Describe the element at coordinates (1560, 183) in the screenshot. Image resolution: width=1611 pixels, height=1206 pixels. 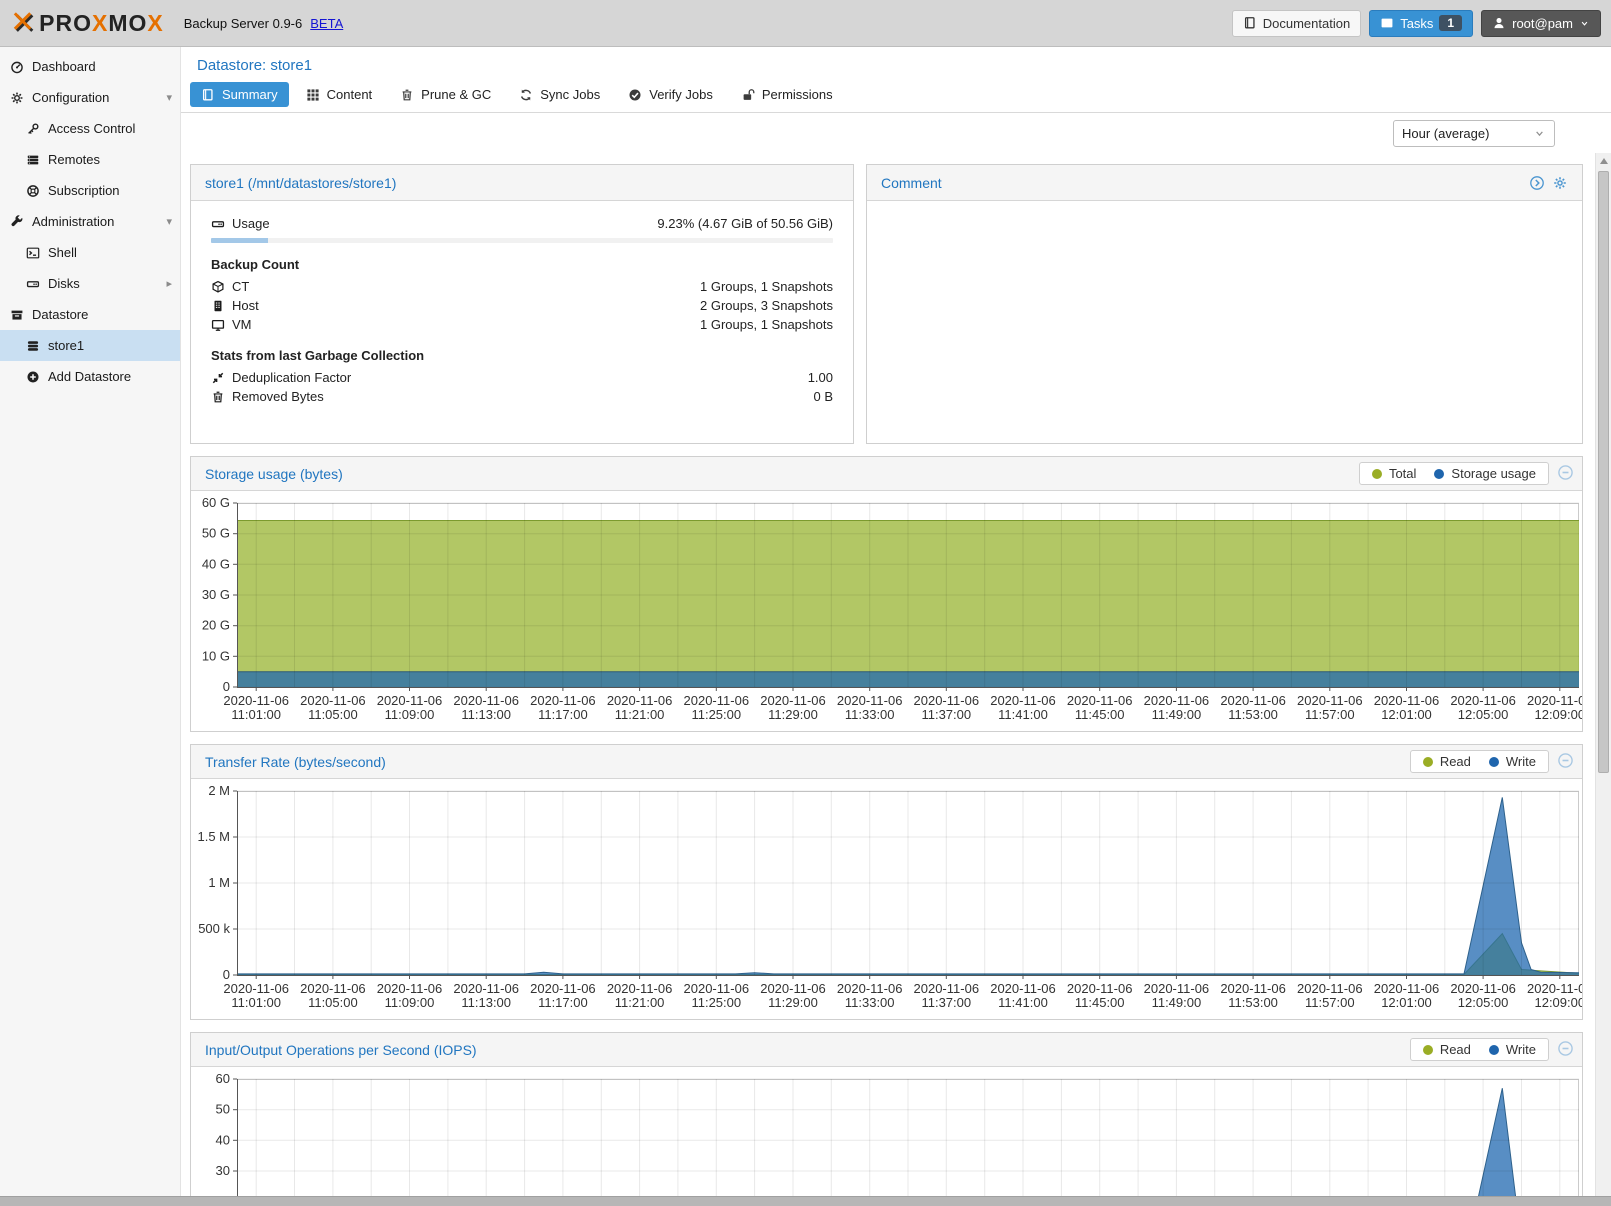
I see `gear-icon` at that location.